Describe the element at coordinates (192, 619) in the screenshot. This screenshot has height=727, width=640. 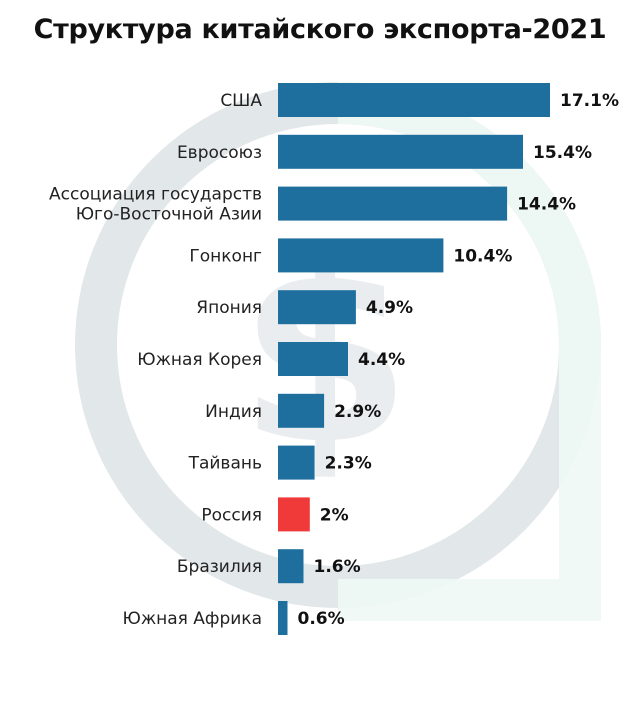
I see `category-label: Южная Африка` at that location.